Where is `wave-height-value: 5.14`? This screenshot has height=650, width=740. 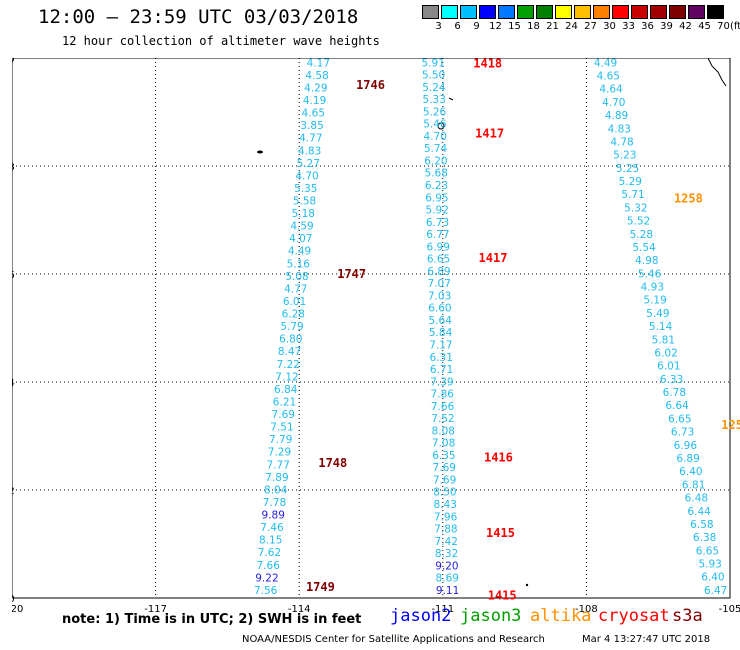
wave-height-value: 5.14 is located at coordinates (661, 327).